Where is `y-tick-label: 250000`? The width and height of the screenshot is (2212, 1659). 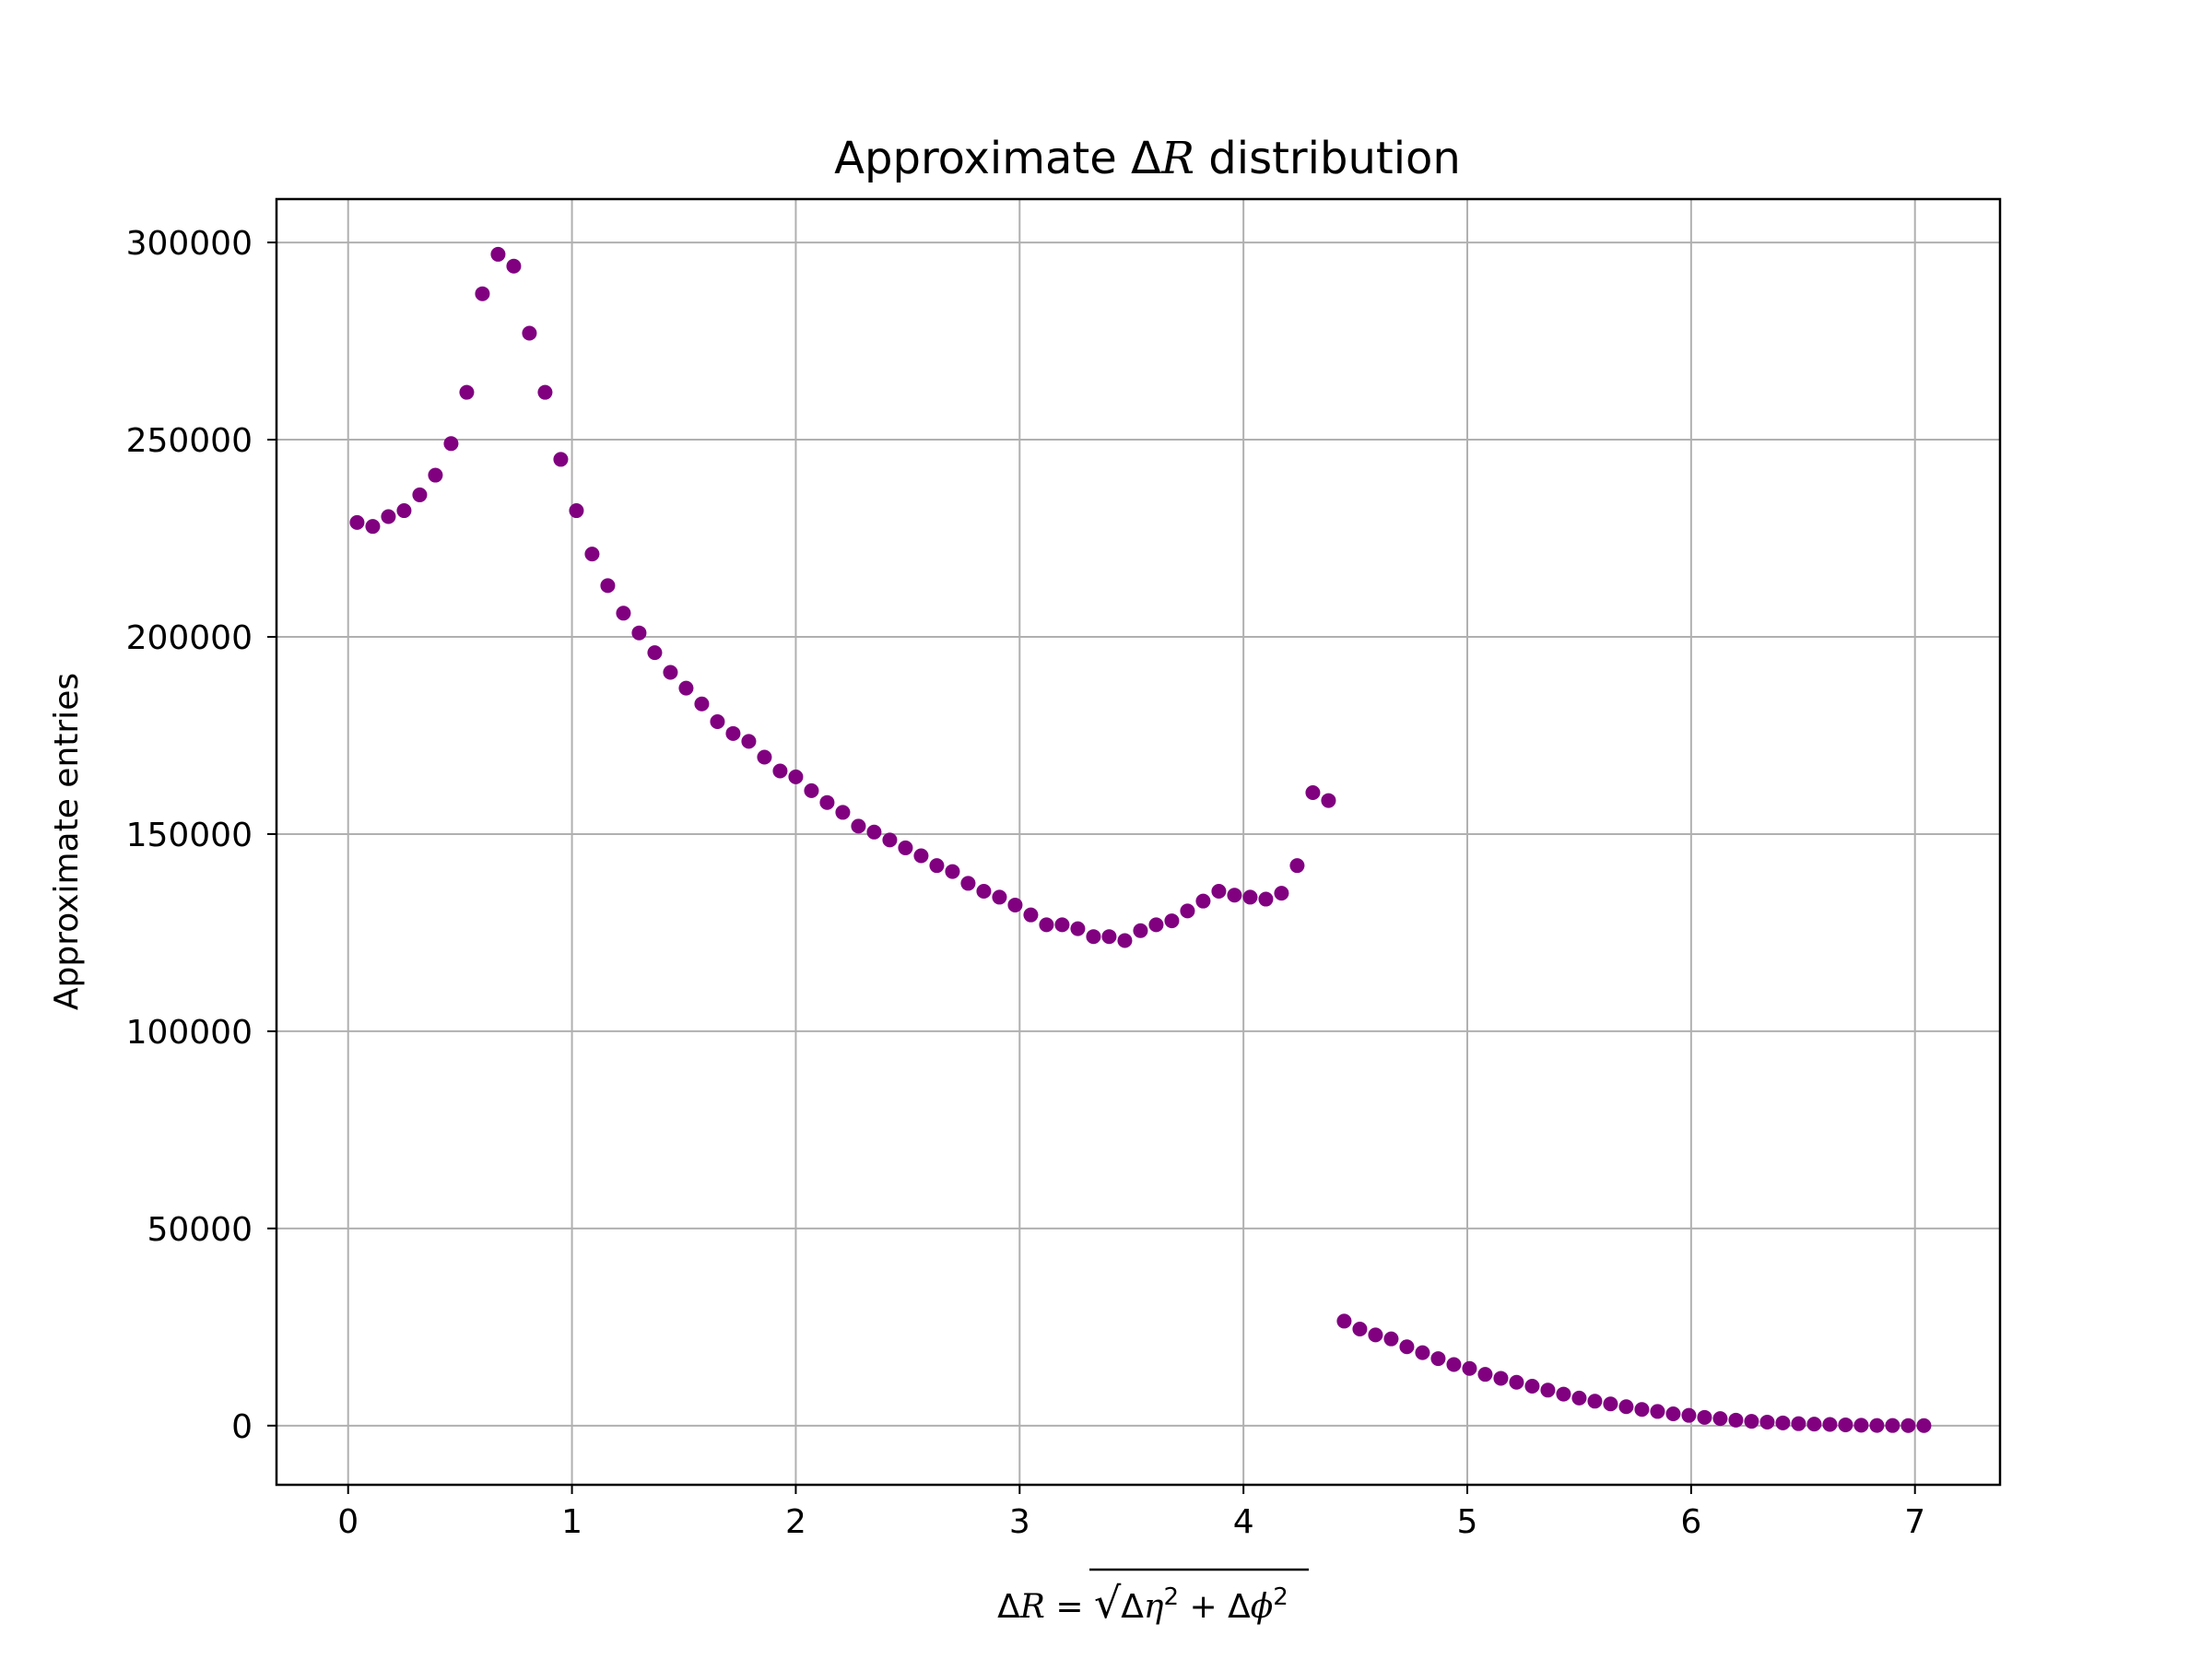 y-tick-label: 250000 is located at coordinates (189, 441).